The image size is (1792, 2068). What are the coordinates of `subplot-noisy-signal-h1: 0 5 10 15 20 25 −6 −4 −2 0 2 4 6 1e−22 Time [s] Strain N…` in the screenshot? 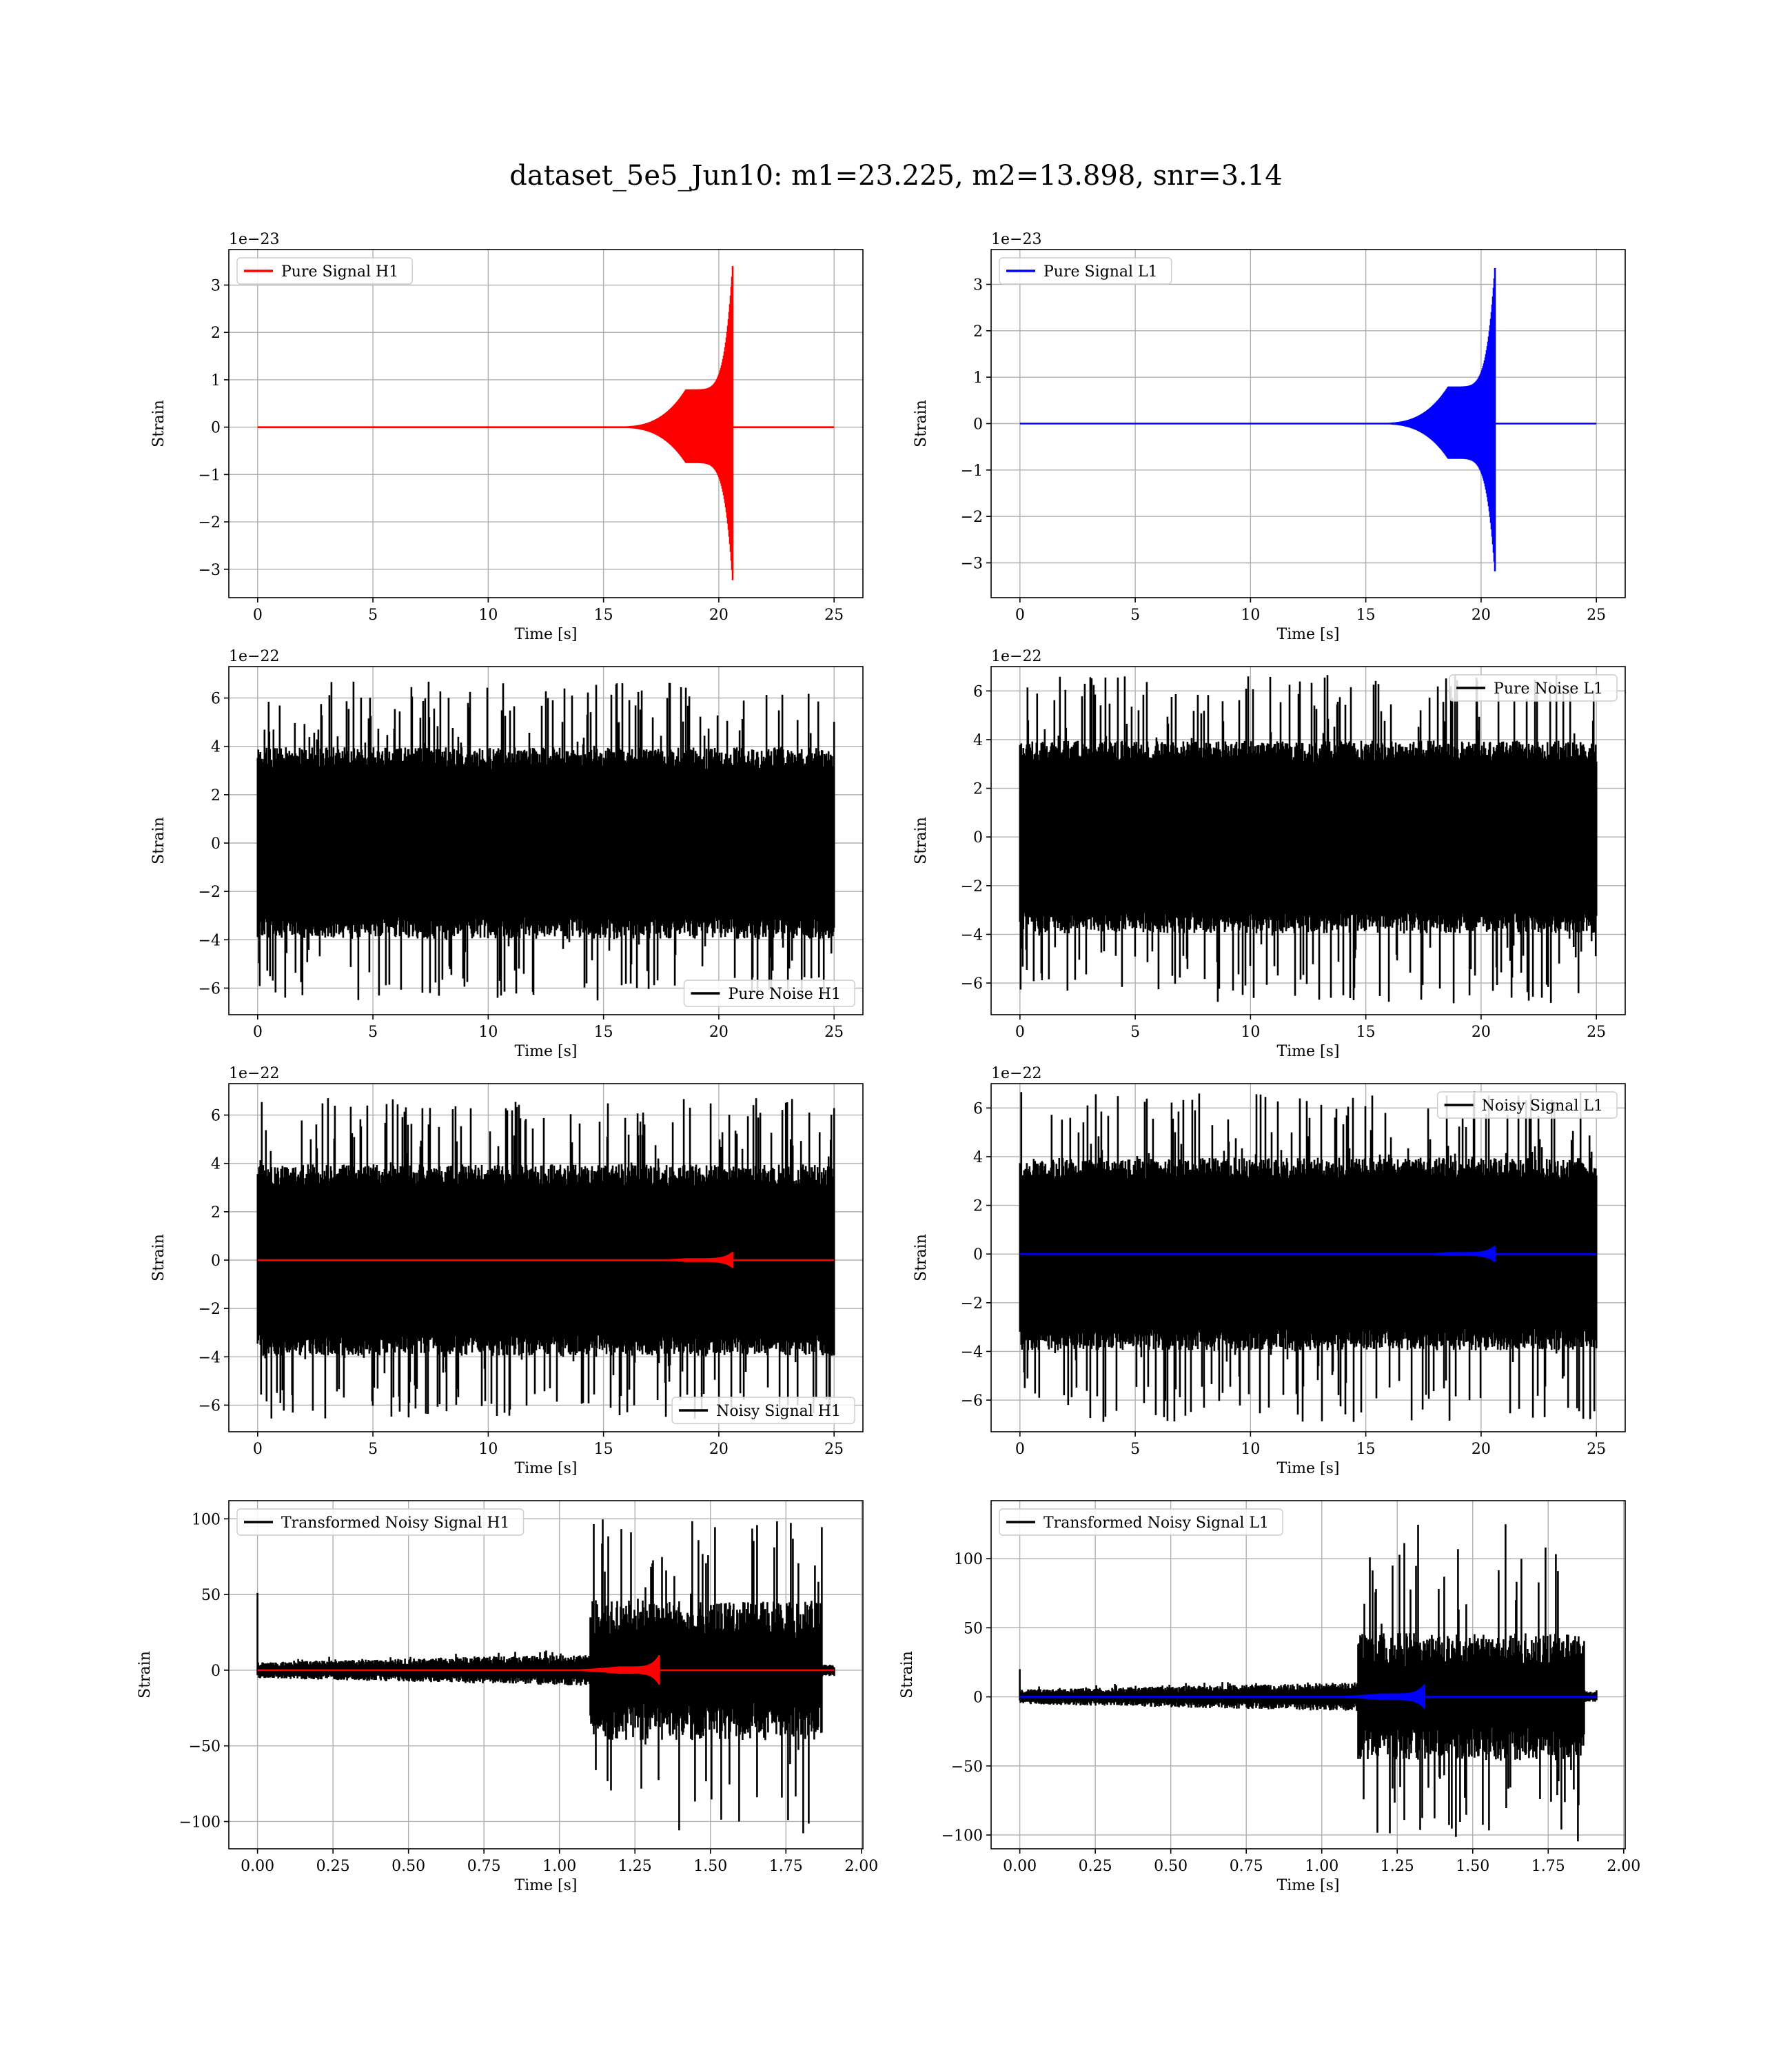 It's located at (507, 1271).